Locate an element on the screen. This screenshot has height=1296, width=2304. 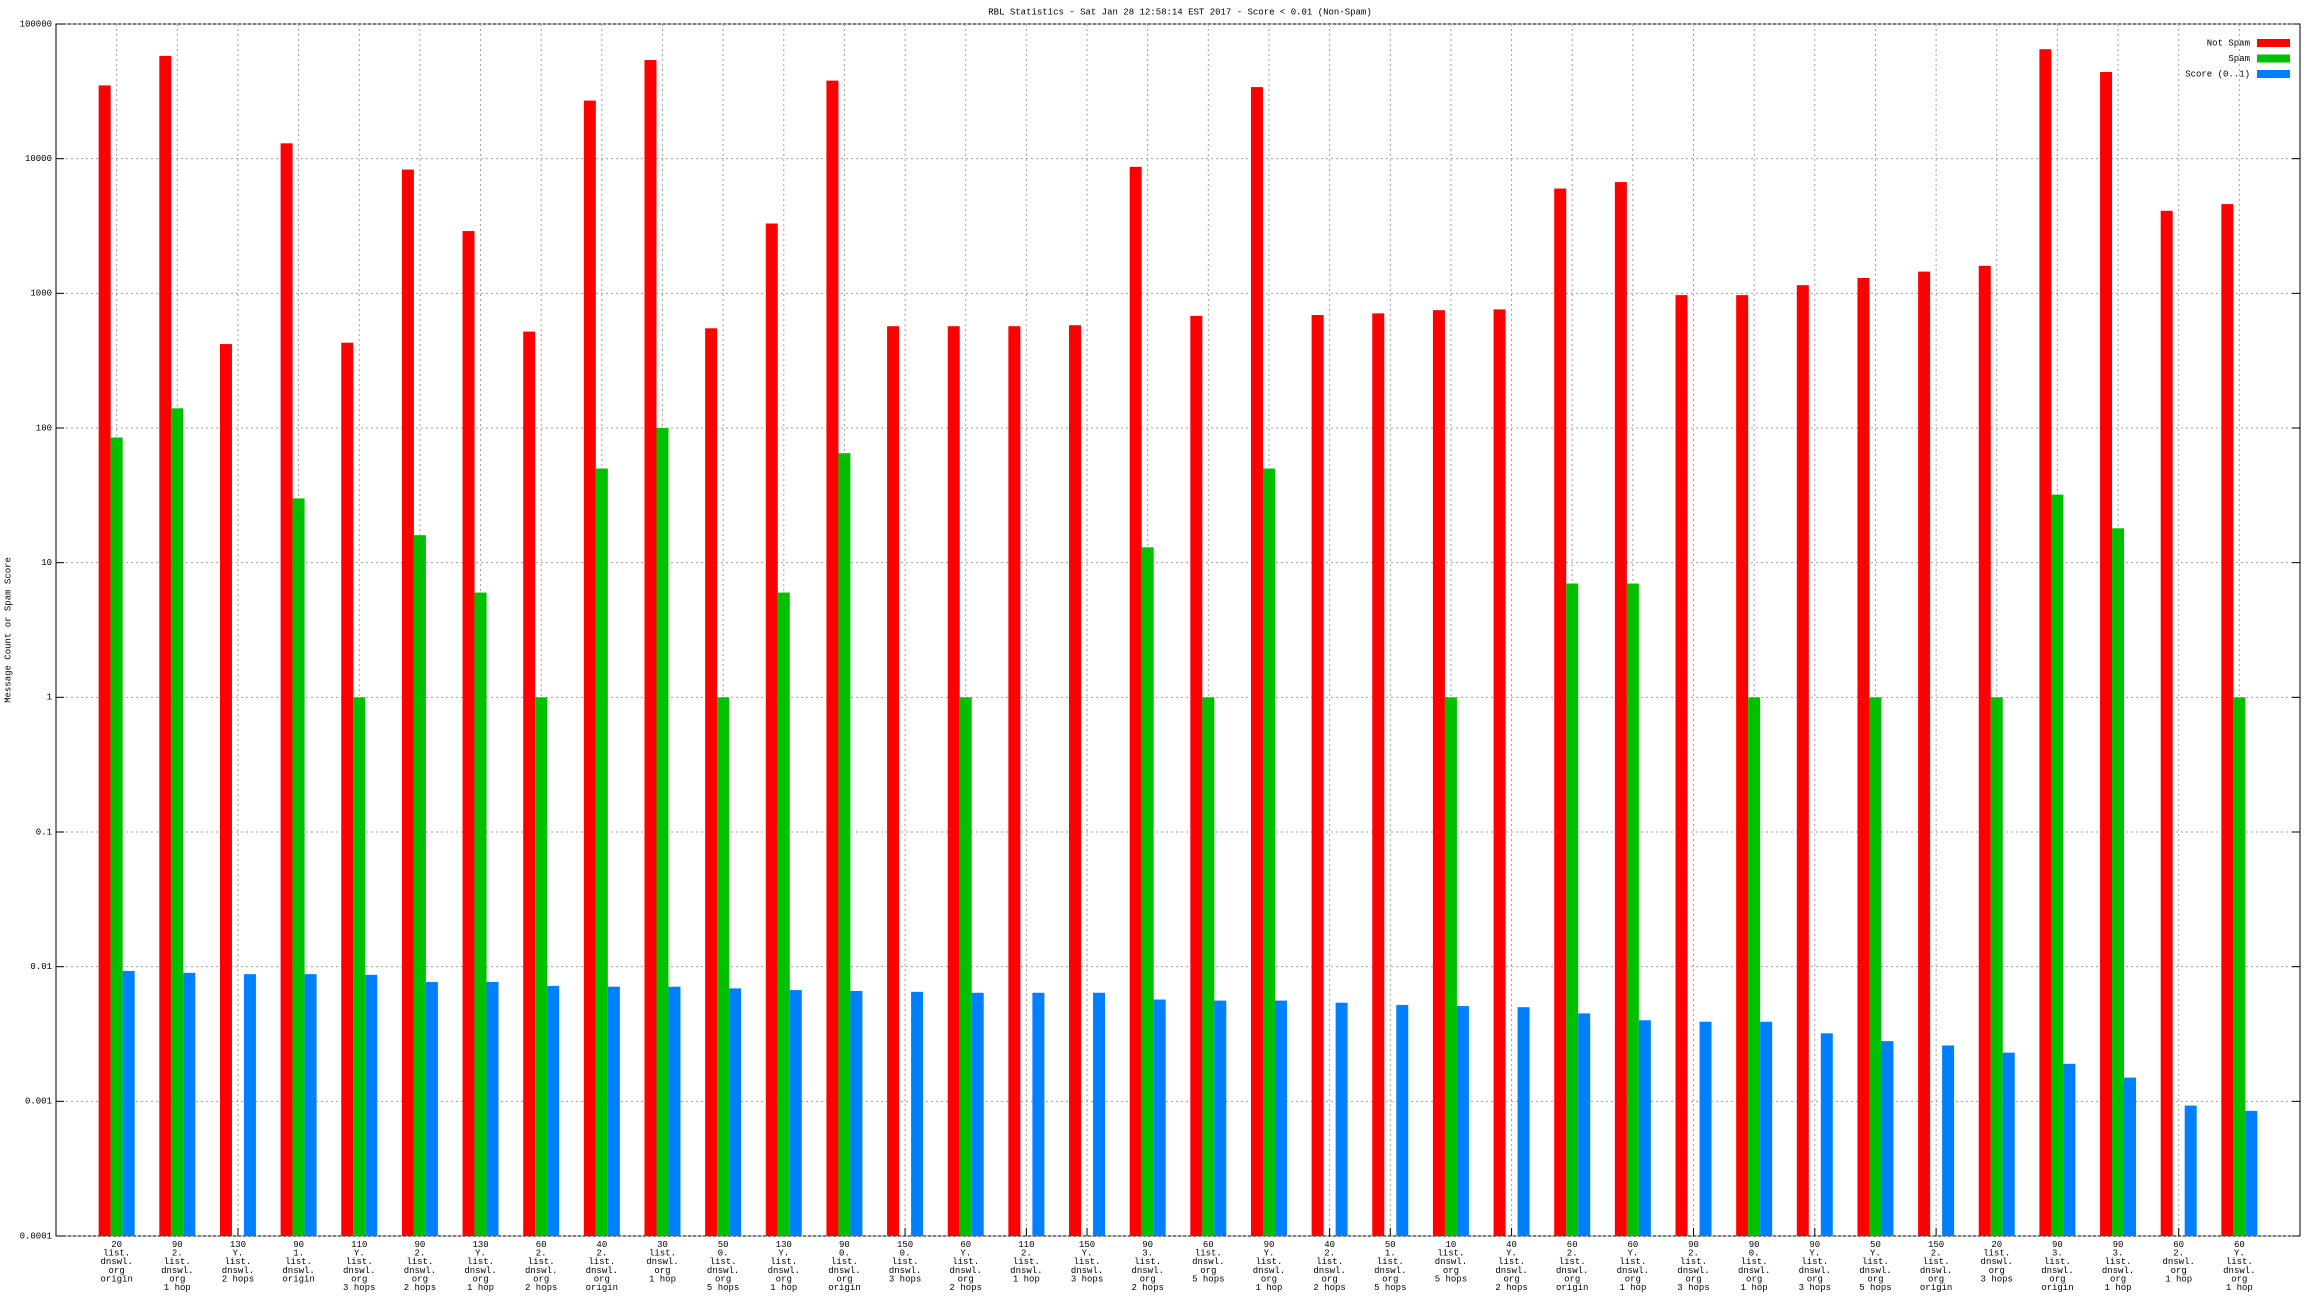
x-tick-label: 90 0. list. dnswl. org origin is located at coordinates (844, 1266).